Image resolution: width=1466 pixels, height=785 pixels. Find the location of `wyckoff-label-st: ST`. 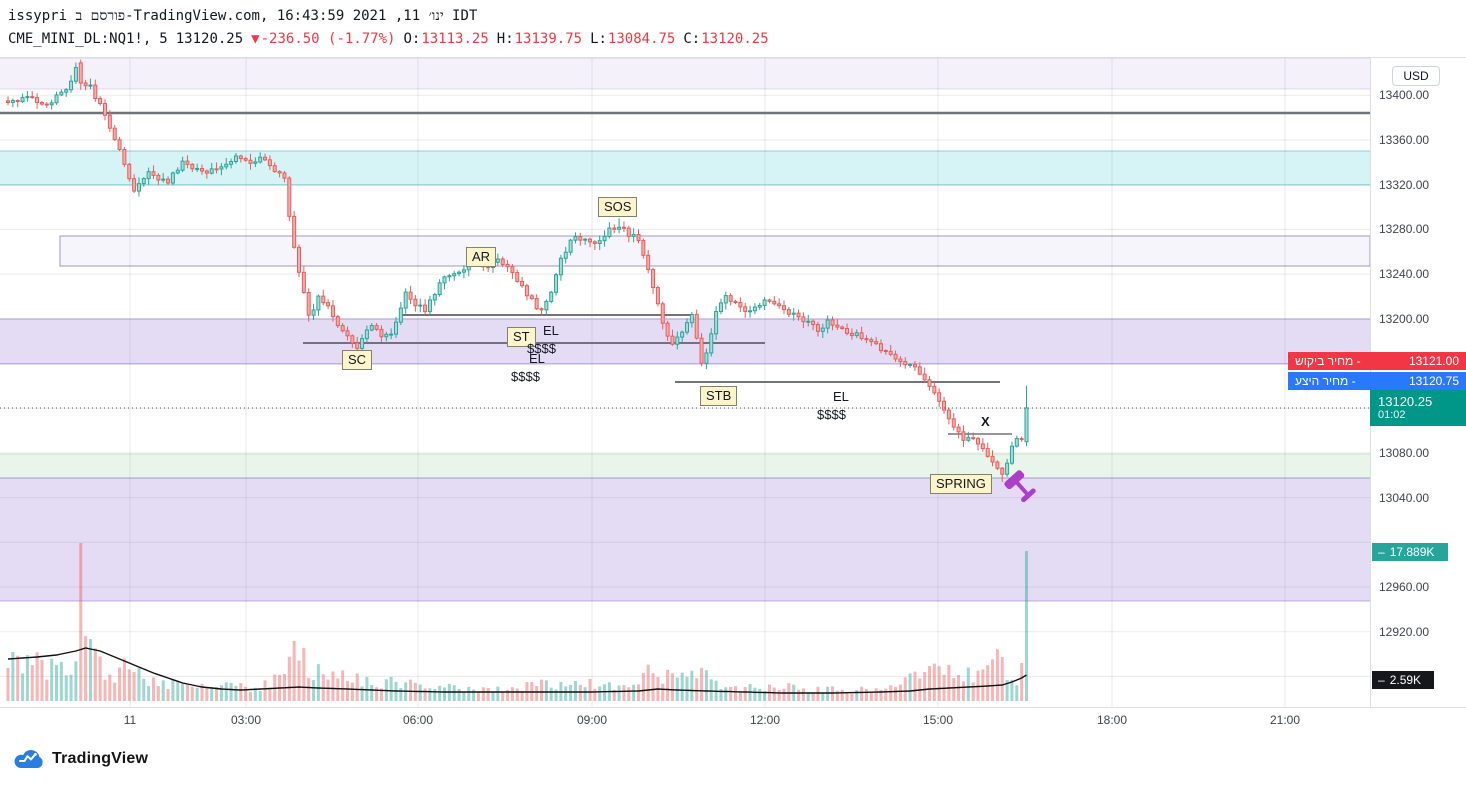

wyckoff-label-st: ST is located at coordinates (521, 337).